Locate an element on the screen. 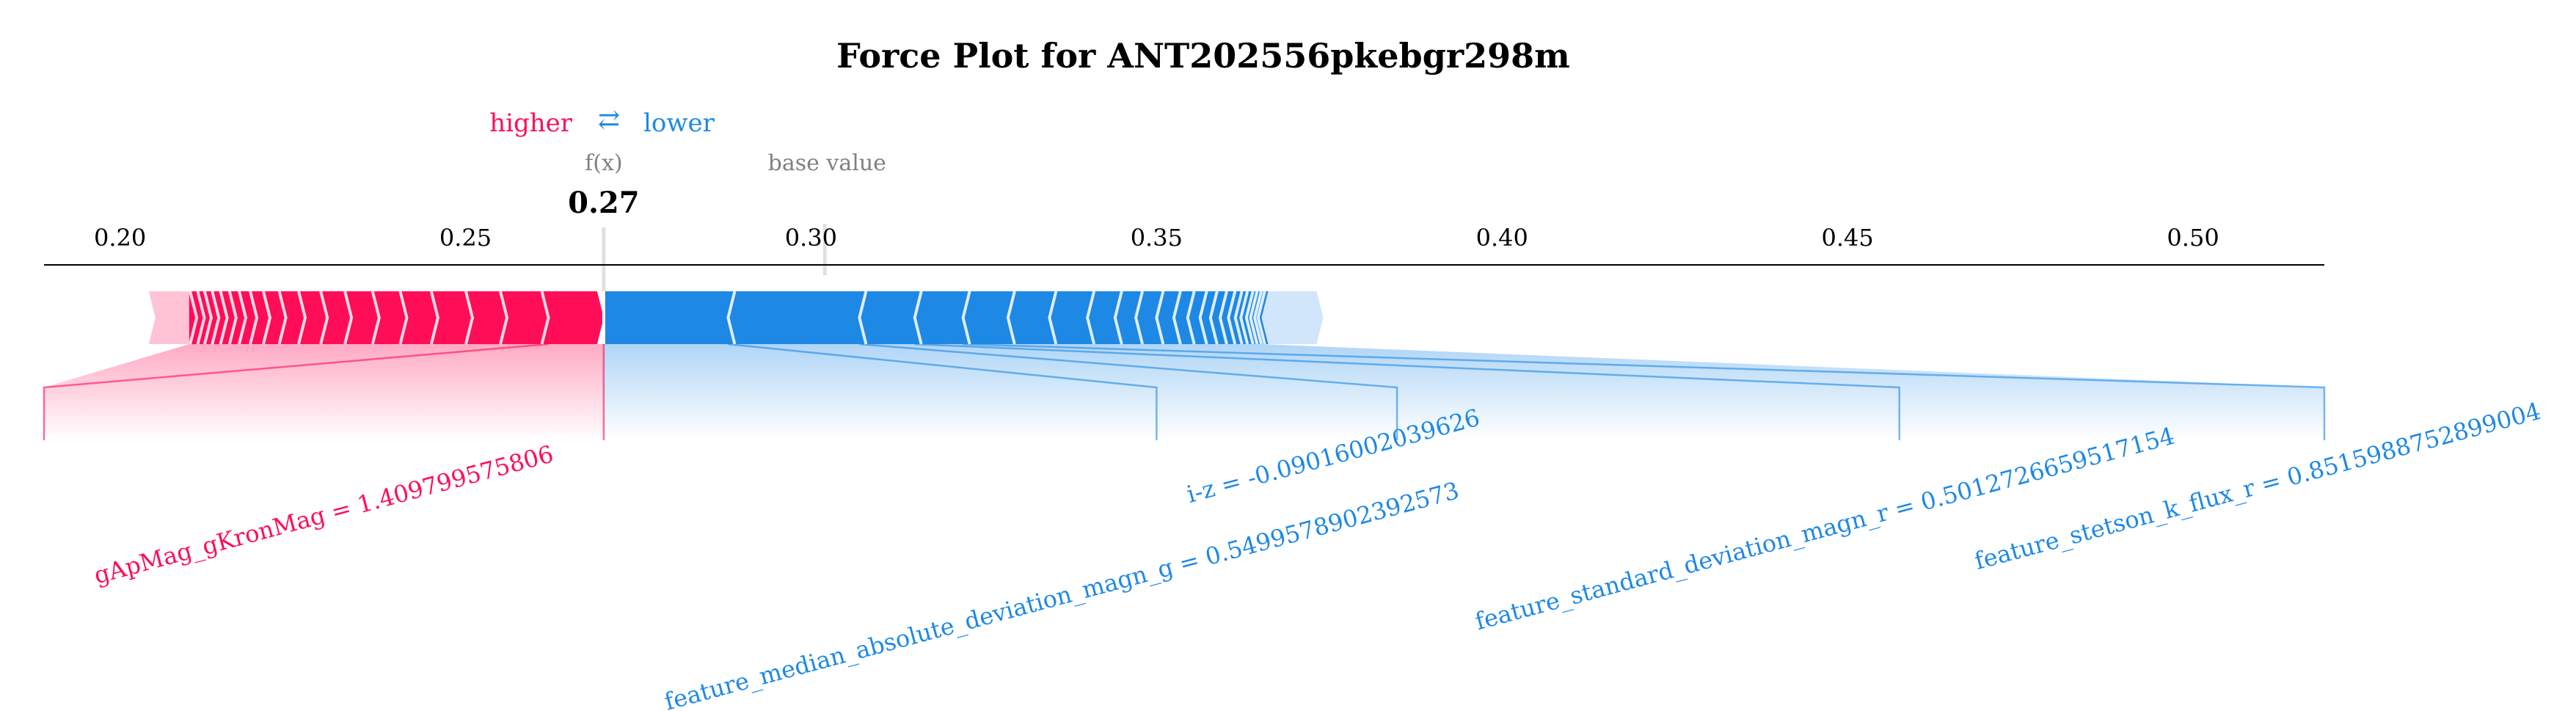  x-tick-label: 0.40 is located at coordinates (1502, 238).